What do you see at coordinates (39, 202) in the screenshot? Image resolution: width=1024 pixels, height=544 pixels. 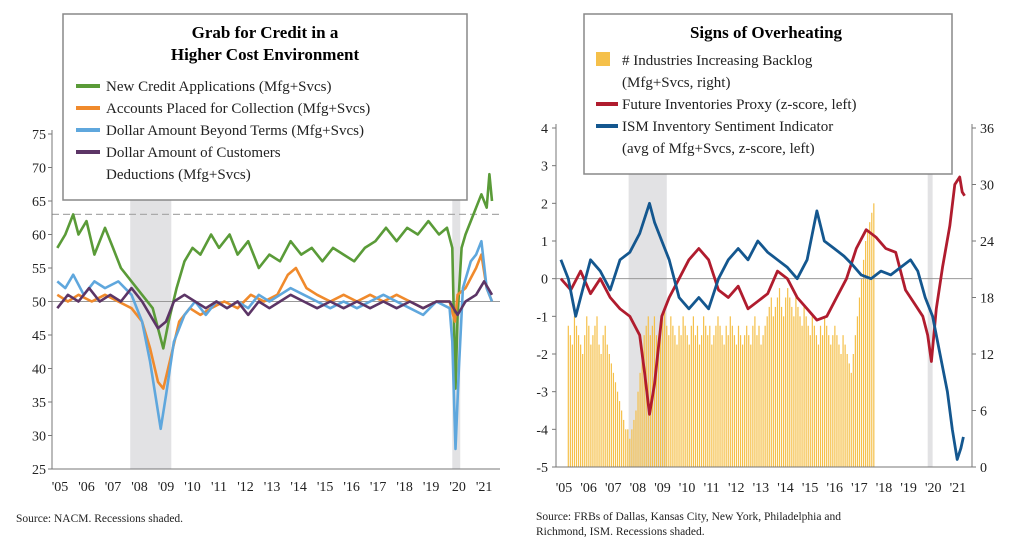 I see `left-y-tick-65: 65` at bounding box center [39, 202].